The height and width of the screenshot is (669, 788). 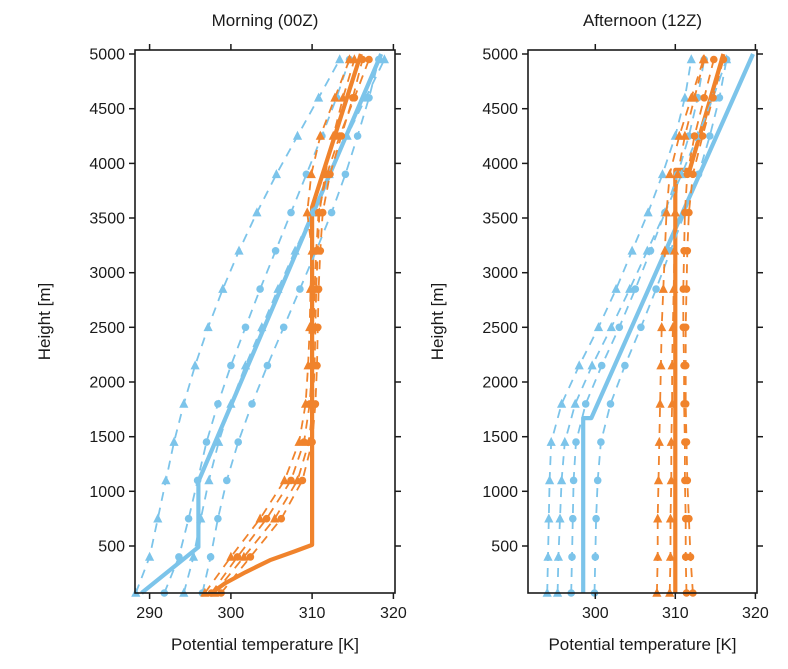 What do you see at coordinates (500, 164) in the screenshot?
I see `y-tick-label: 4000` at bounding box center [500, 164].